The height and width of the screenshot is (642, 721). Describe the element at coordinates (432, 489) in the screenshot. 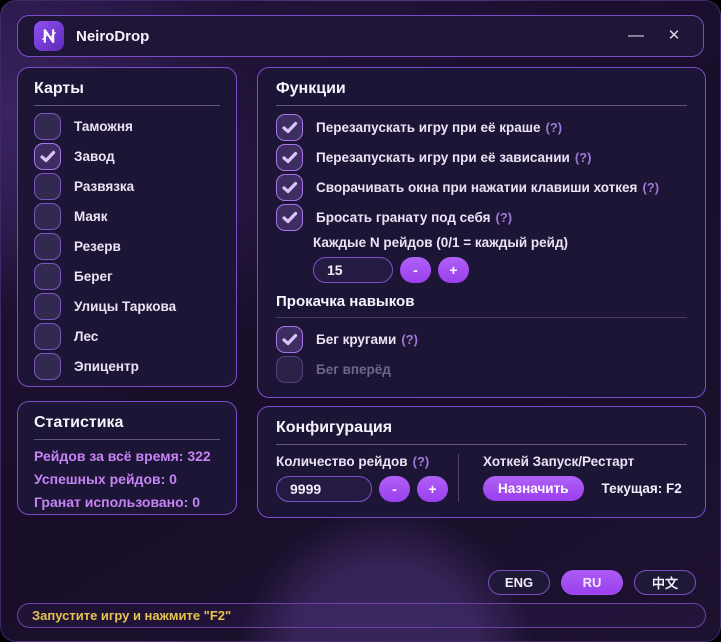

I see `raid-count-increase-button: +` at that location.